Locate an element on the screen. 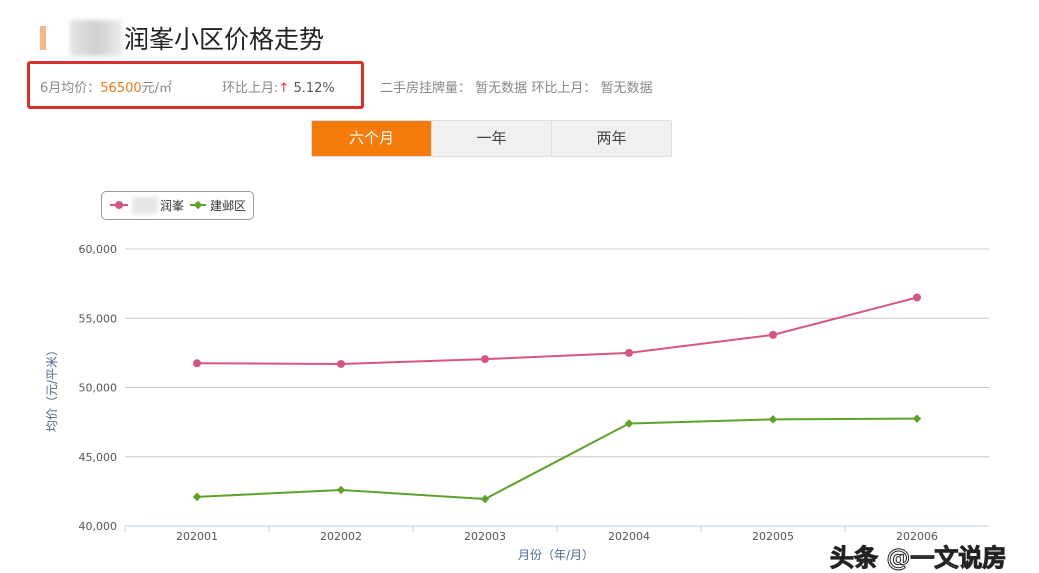 This screenshot has height=573, width=1039. legend-label-2: 建邺区 is located at coordinates (228, 206).